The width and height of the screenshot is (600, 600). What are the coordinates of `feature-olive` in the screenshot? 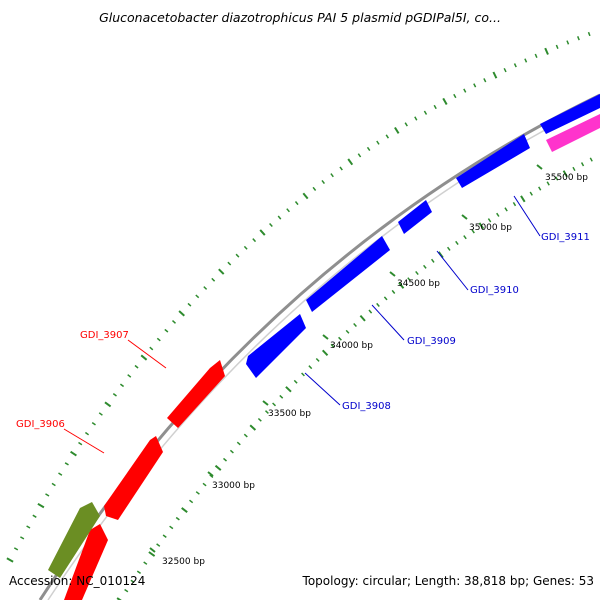 It's located at (74, 540).